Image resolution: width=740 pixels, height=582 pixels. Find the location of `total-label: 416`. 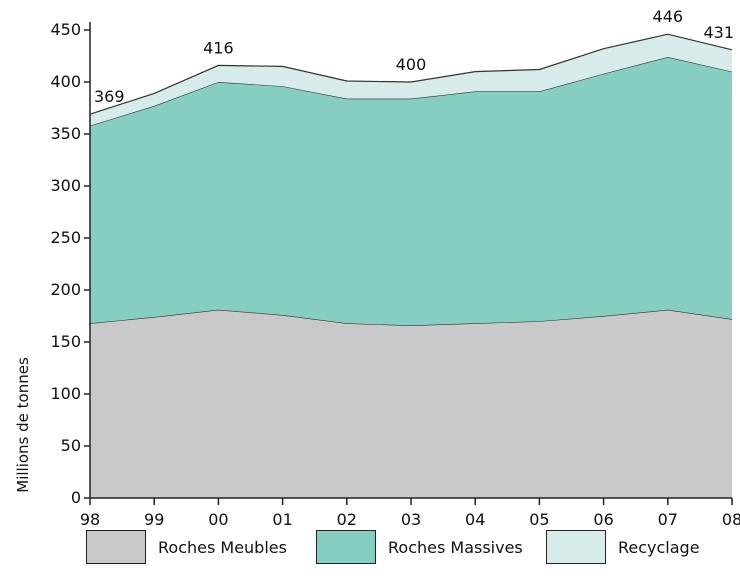

total-label: 416 is located at coordinates (218, 47).